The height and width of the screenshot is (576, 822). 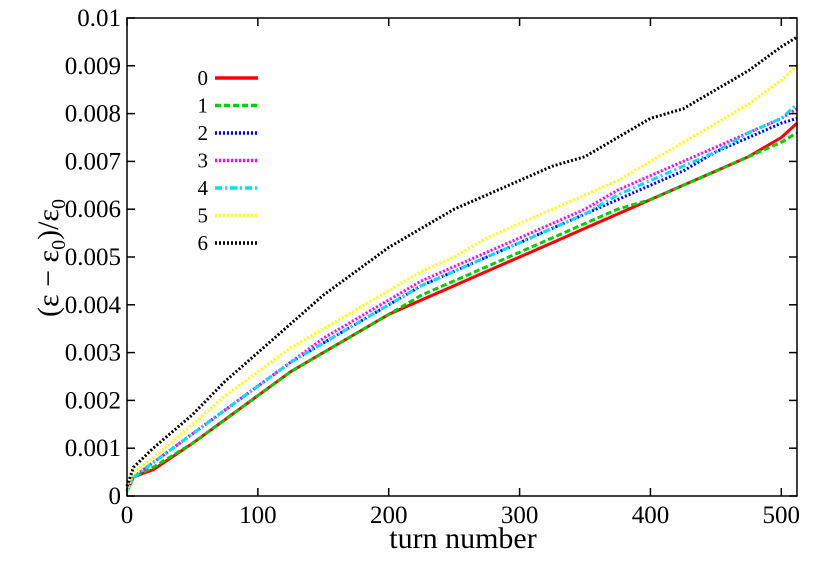 I want to click on y-tick-label: 0.006, so click(x=93, y=209).